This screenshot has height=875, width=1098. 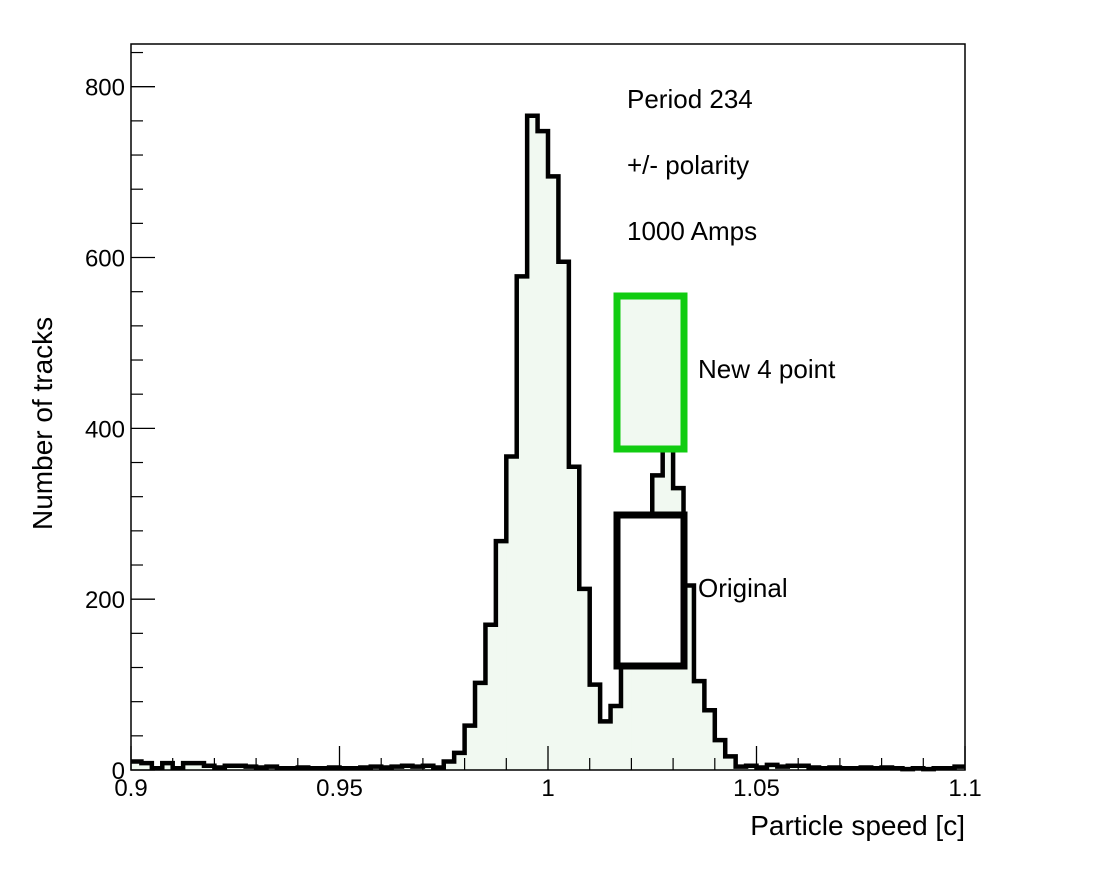 I want to click on legend-swatch-new-4-point, so click(x=650, y=372).